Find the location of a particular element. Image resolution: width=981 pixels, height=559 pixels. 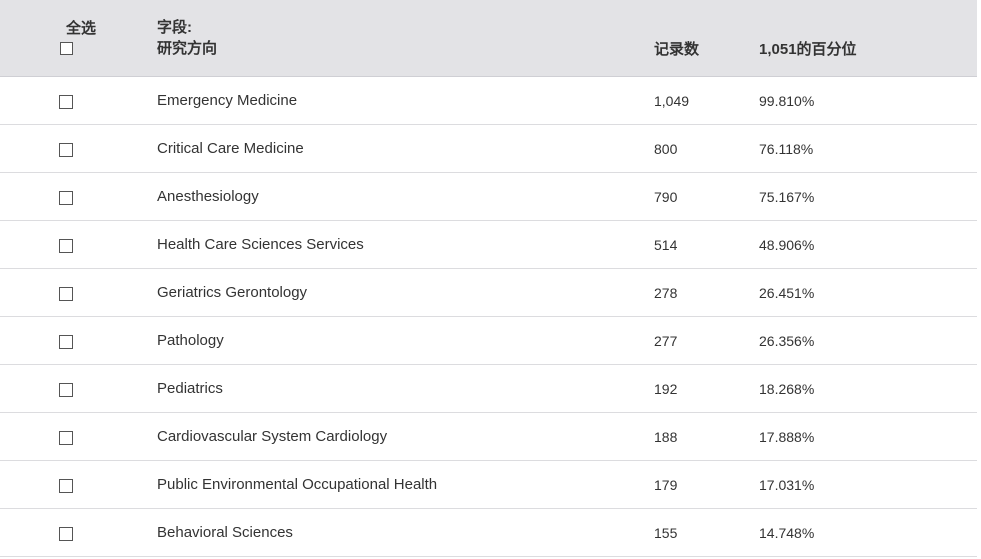

research-area-name: Critical Care Medicine is located at coordinates (230, 148).